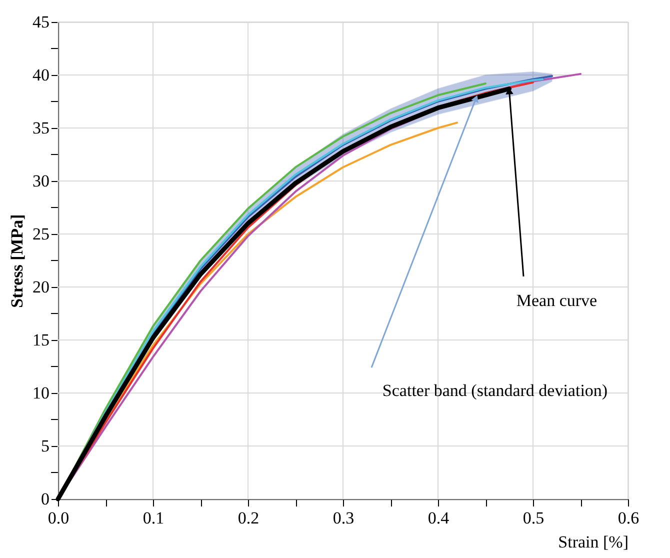 Image resolution: width=670 pixels, height=558 pixels. Describe the element at coordinates (343, 518) in the screenshot. I see `x-tick-label: 0.3` at that location.